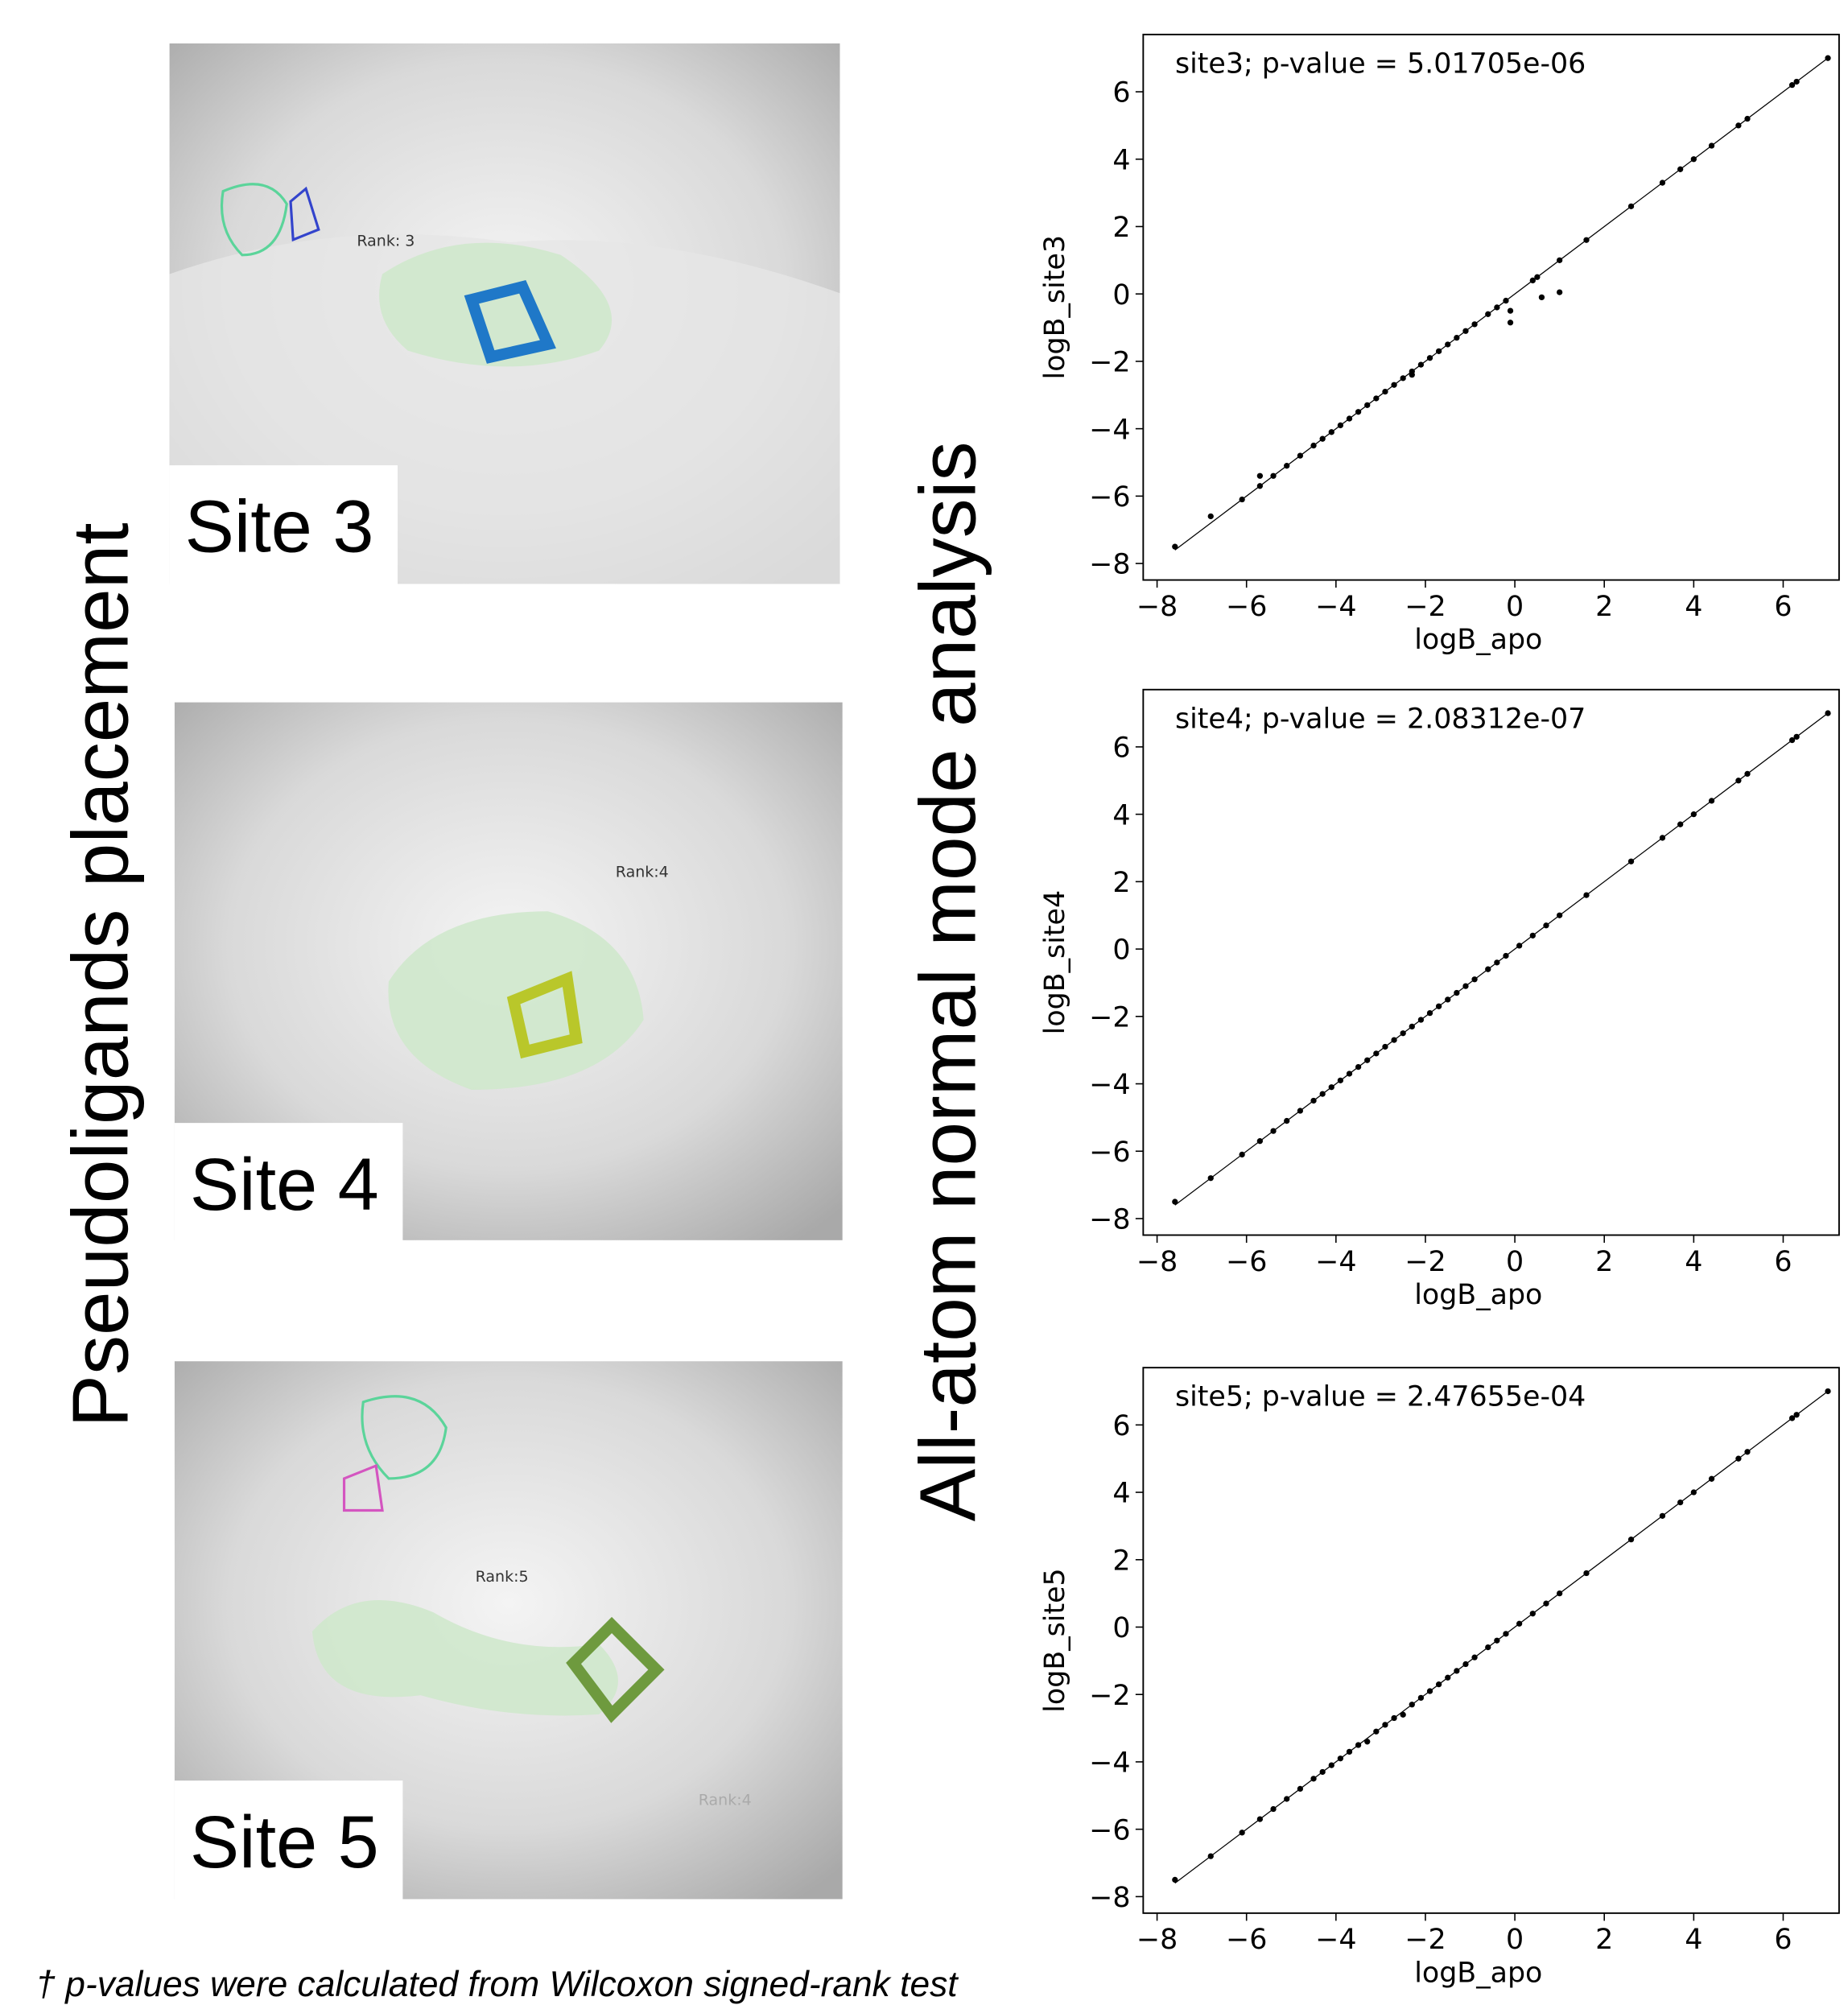 The height and width of the screenshot is (2005, 1848). What do you see at coordinates (1783, 1262) in the screenshot?
I see `x-tick-label: 6` at bounding box center [1783, 1262].